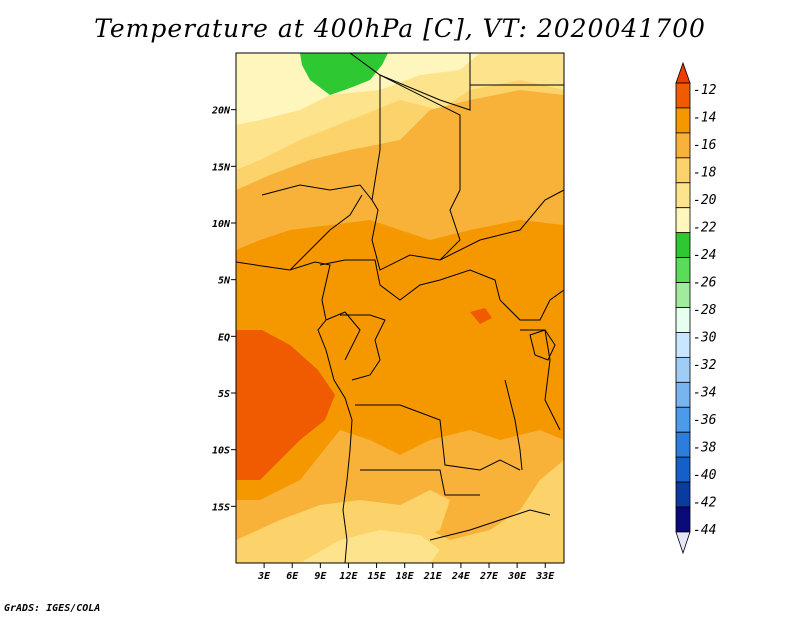 The image size is (800, 618). Describe the element at coordinates (705, 420) in the screenshot. I see `colorbar-label: -36` at that location.